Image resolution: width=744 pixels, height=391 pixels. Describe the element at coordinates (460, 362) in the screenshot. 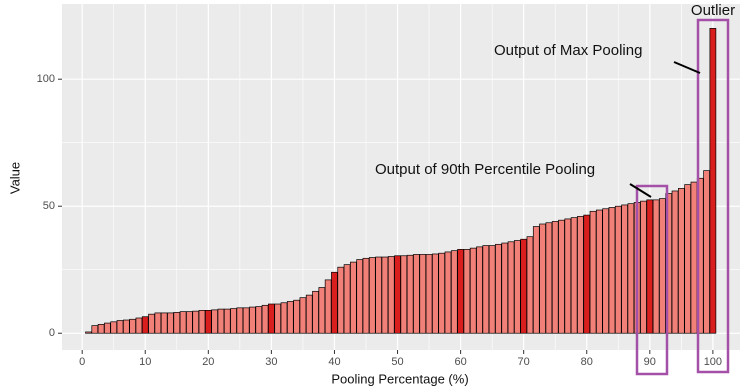

I see `x-tick-label: 60` at that location.